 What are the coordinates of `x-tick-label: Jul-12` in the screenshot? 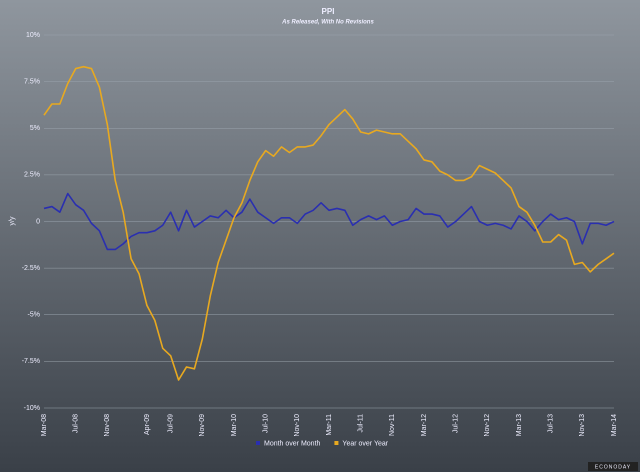 It's located at (456, 423).